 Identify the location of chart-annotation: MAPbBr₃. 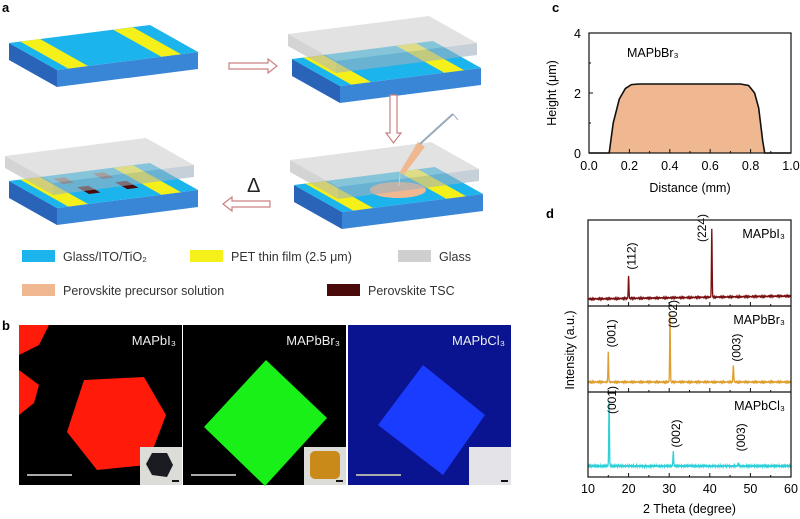
(653, 53).